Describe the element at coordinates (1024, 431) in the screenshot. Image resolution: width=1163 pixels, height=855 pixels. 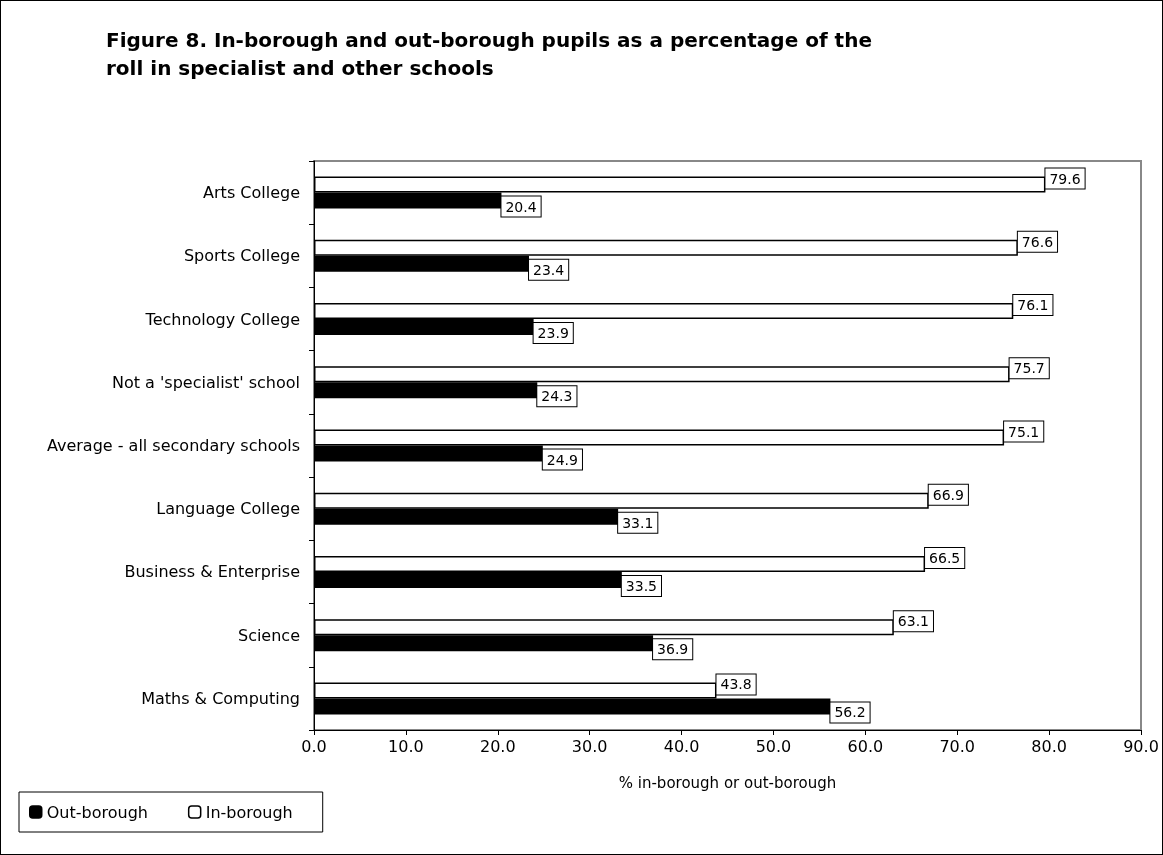
I see `data-label: 75.1` at that location.